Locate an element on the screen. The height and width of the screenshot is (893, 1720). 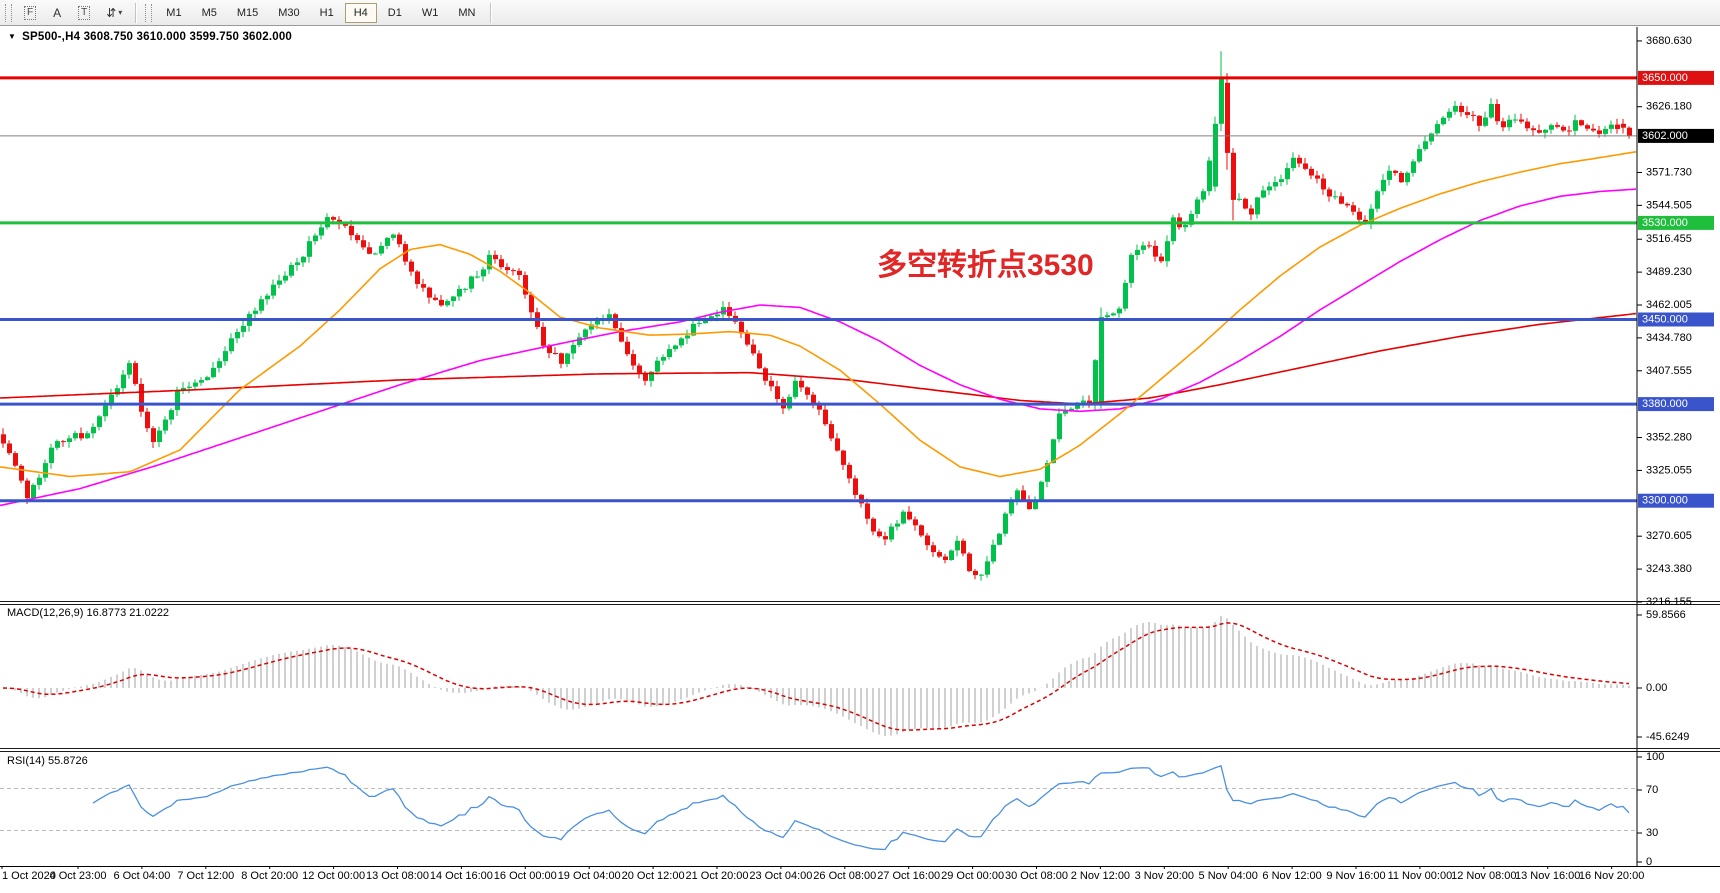
price-badge-label: 3380.000 is located at coordinates (1665, 404).